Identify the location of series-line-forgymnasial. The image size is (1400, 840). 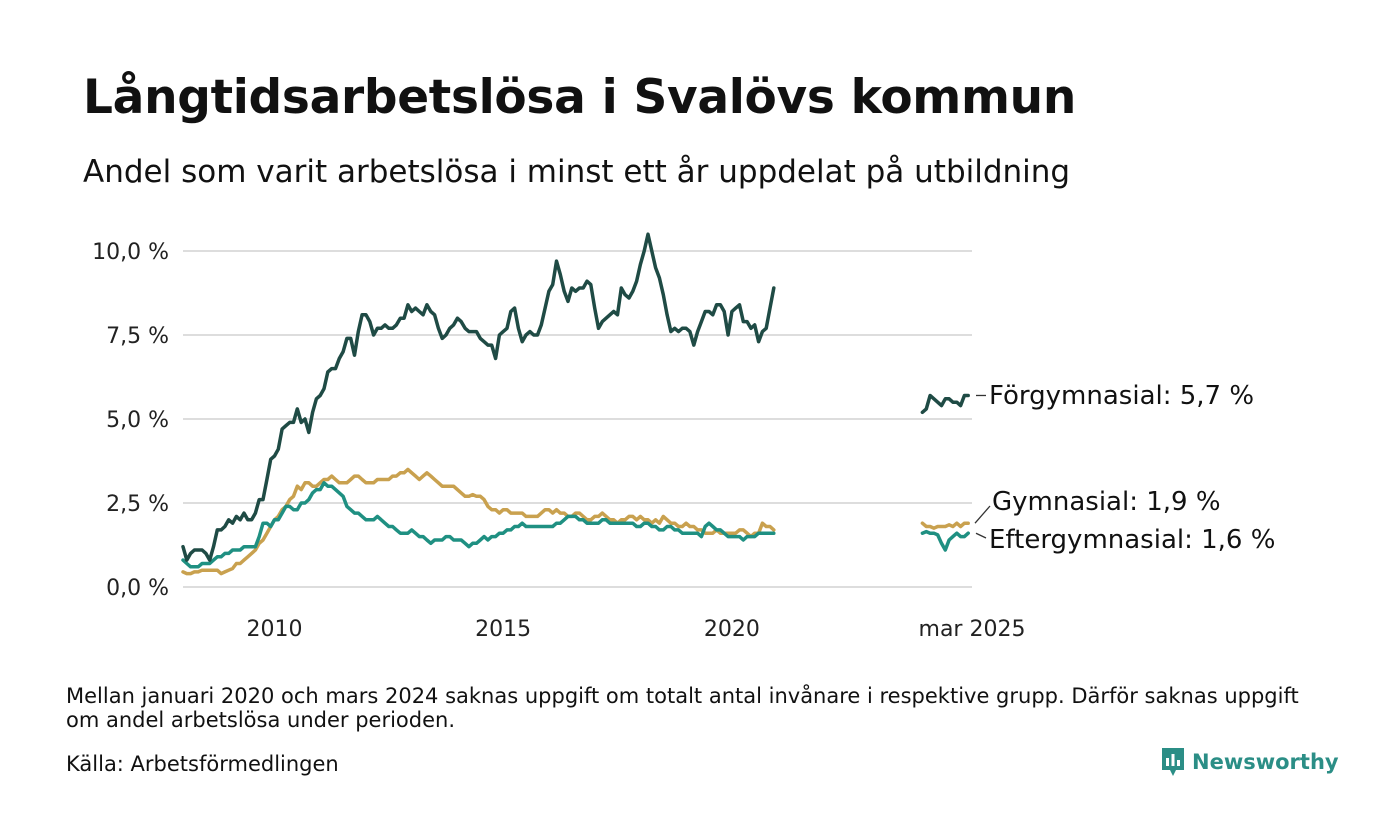
(945, 404).